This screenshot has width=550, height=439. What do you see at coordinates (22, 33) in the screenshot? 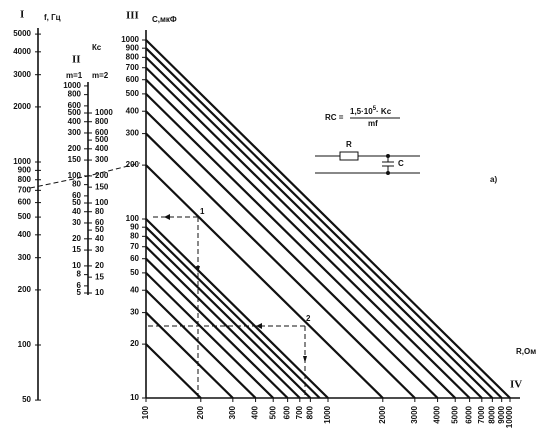
I see `scale-i-tick-label: 5000` at bounding box center [22, 33].